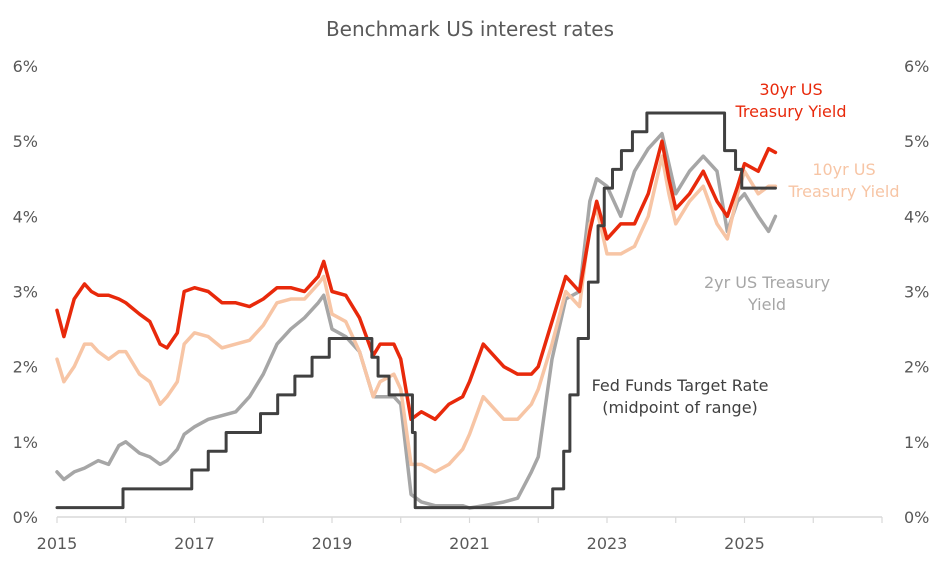 The image size is (940, 565). What do you see at coordinates (791, 111) in the screenshot?
I see `series-label-t30: Treasury Yield` at bounding box center [791, 111].